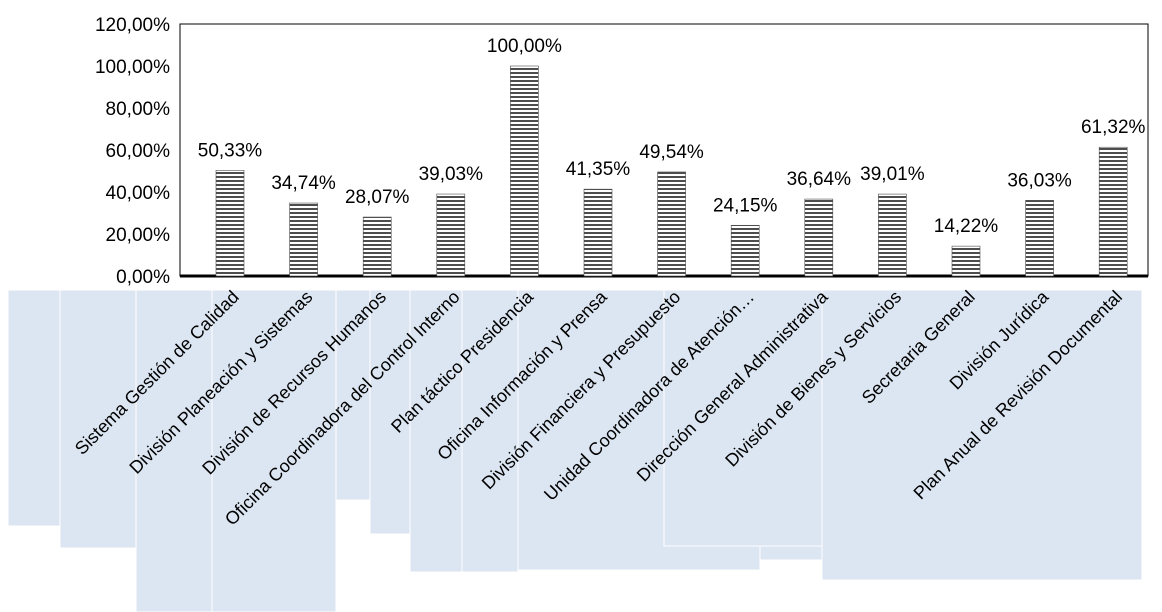 Image resolution: width=1162 pixels, height=612 pixels. Describe the element at coordinates (1113, 127) in the screenshot. I see `data-label: 61,32%` at that location.